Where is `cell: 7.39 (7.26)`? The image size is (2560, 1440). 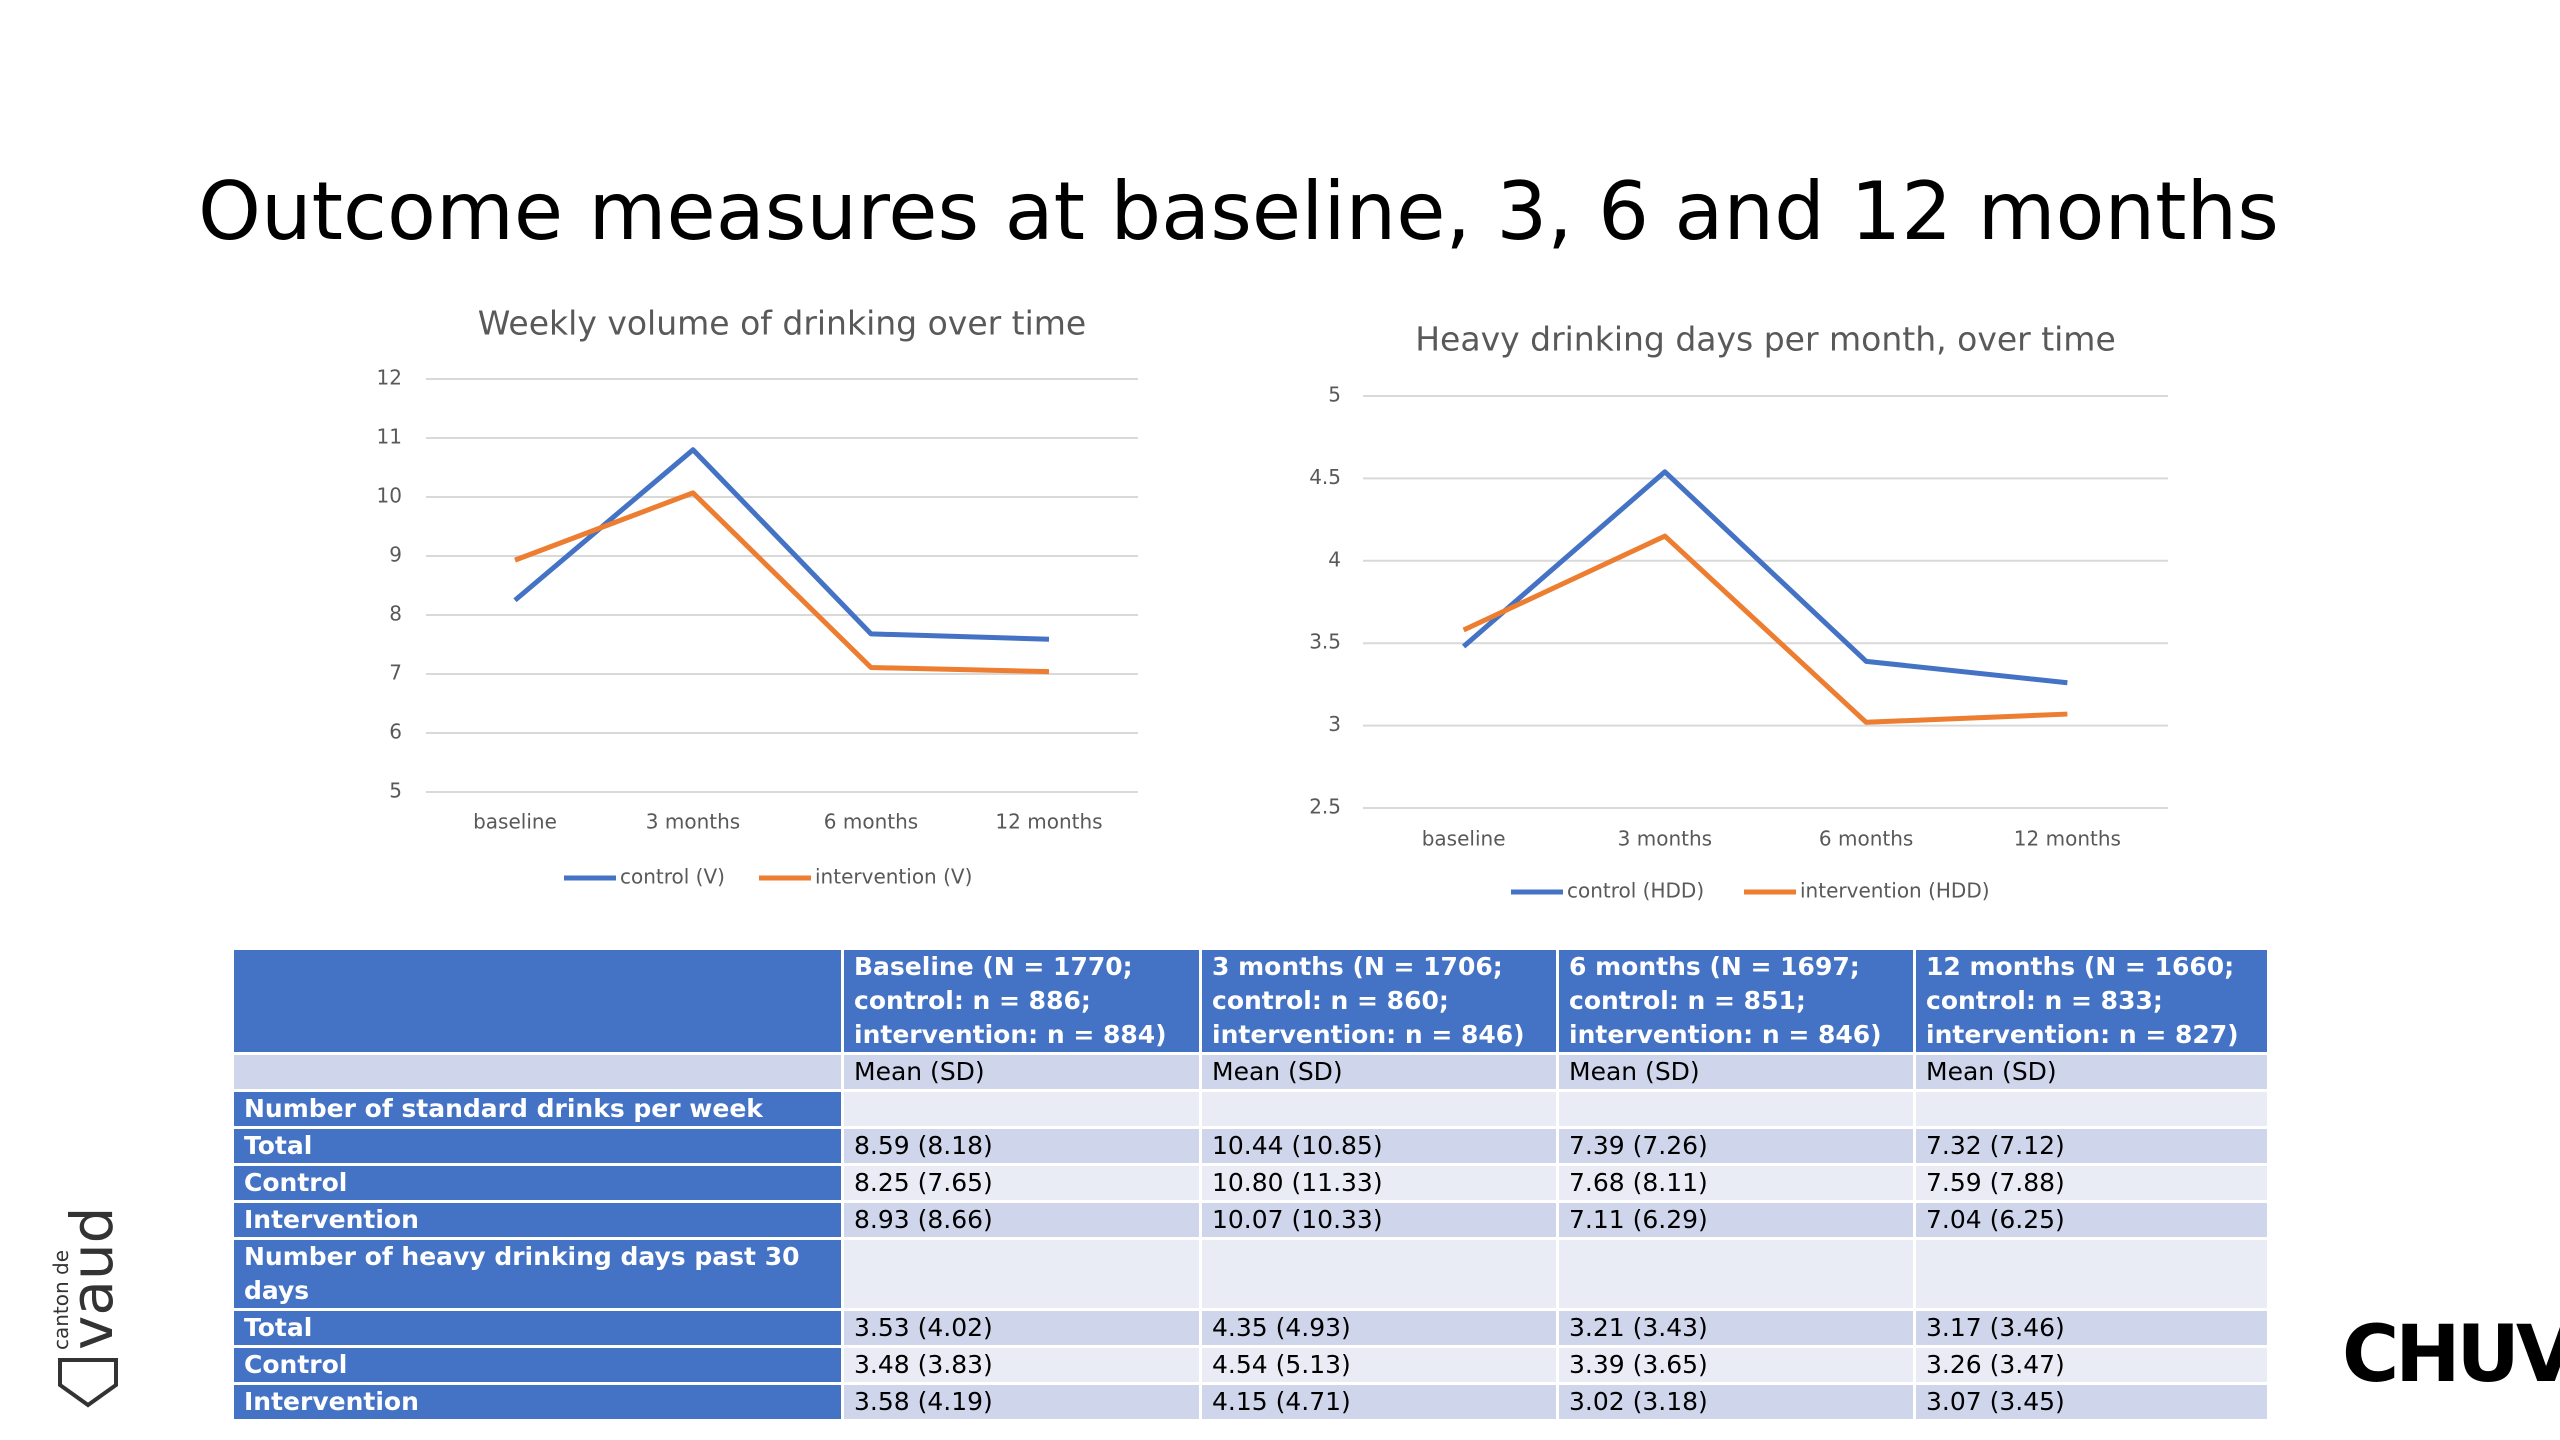
cell: 7.39 (7.26) is located at coordinates (1736, 1146).